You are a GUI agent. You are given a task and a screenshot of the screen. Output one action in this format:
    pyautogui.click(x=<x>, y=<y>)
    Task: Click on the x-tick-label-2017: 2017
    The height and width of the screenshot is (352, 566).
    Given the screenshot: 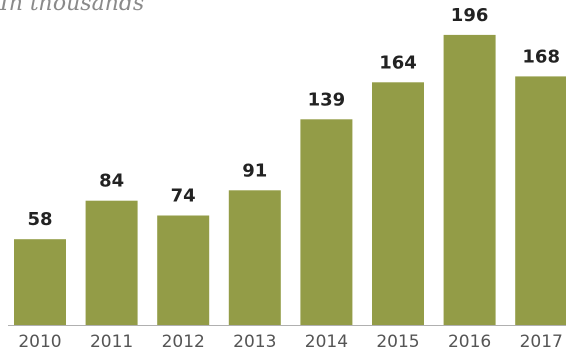 What is the action you would take?
    pyautogui.click(x=541, y=342)
    